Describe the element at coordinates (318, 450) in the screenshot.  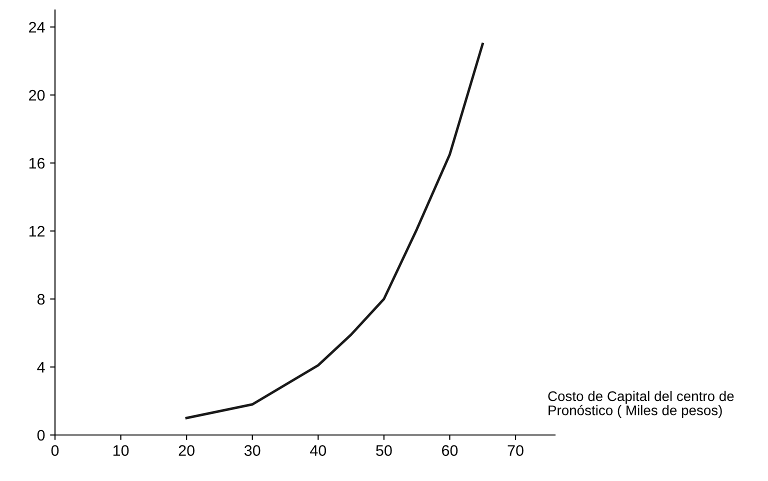
I see `x-tick-label: 40` at that location.